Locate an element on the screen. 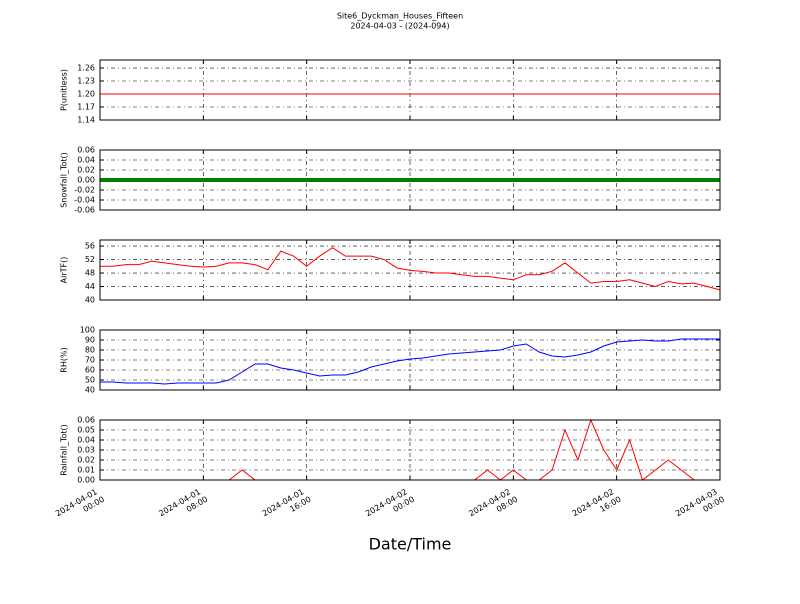  y-tick-label: -0.06 is located at coordinates (84, 210).